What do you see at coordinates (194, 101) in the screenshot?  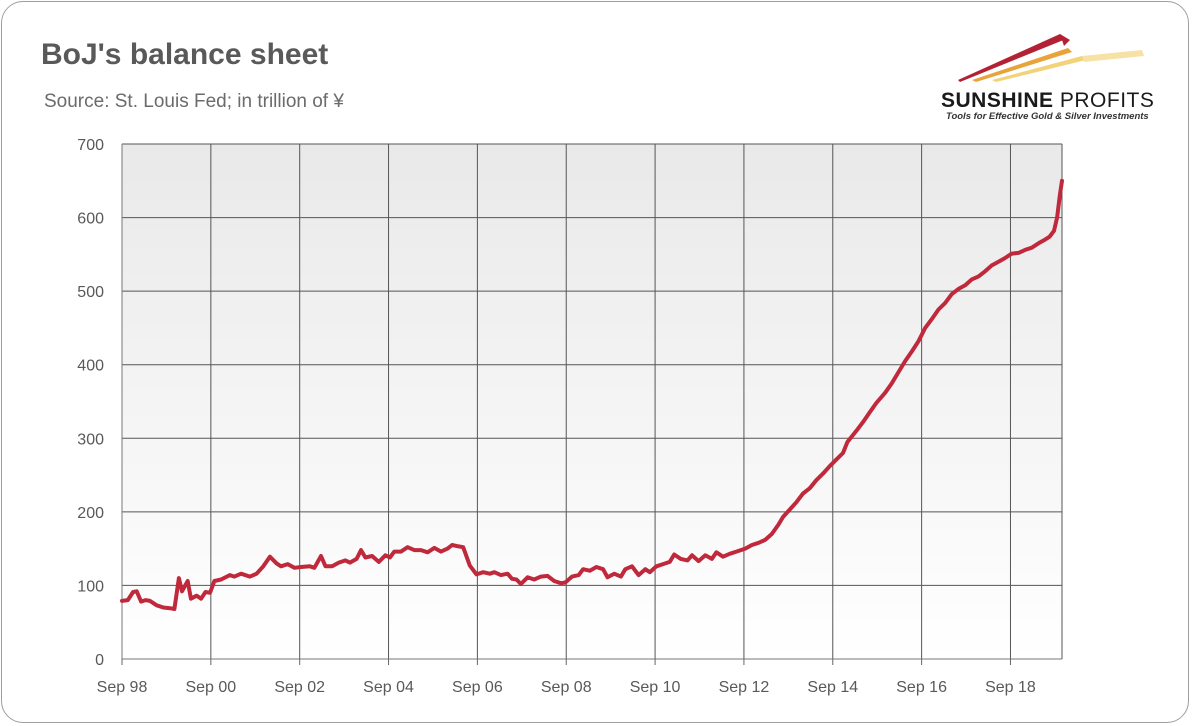 I see `chart-subtitle: Source: St. Louis Fed; in trillion of ¥` at bounding box center [194, 101].